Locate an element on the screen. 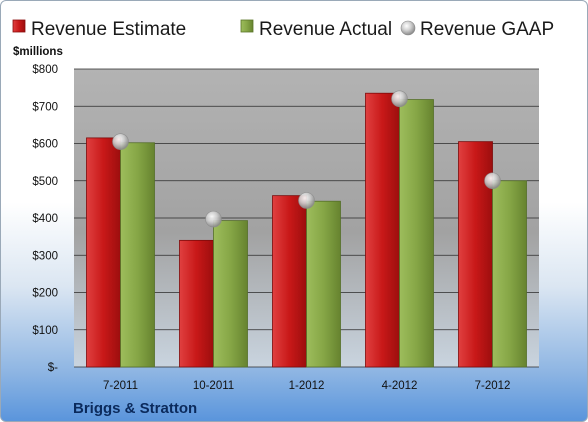 This screenshot has width=588, height=422. legend-swatch-actual is located at coordinates (247, 26).